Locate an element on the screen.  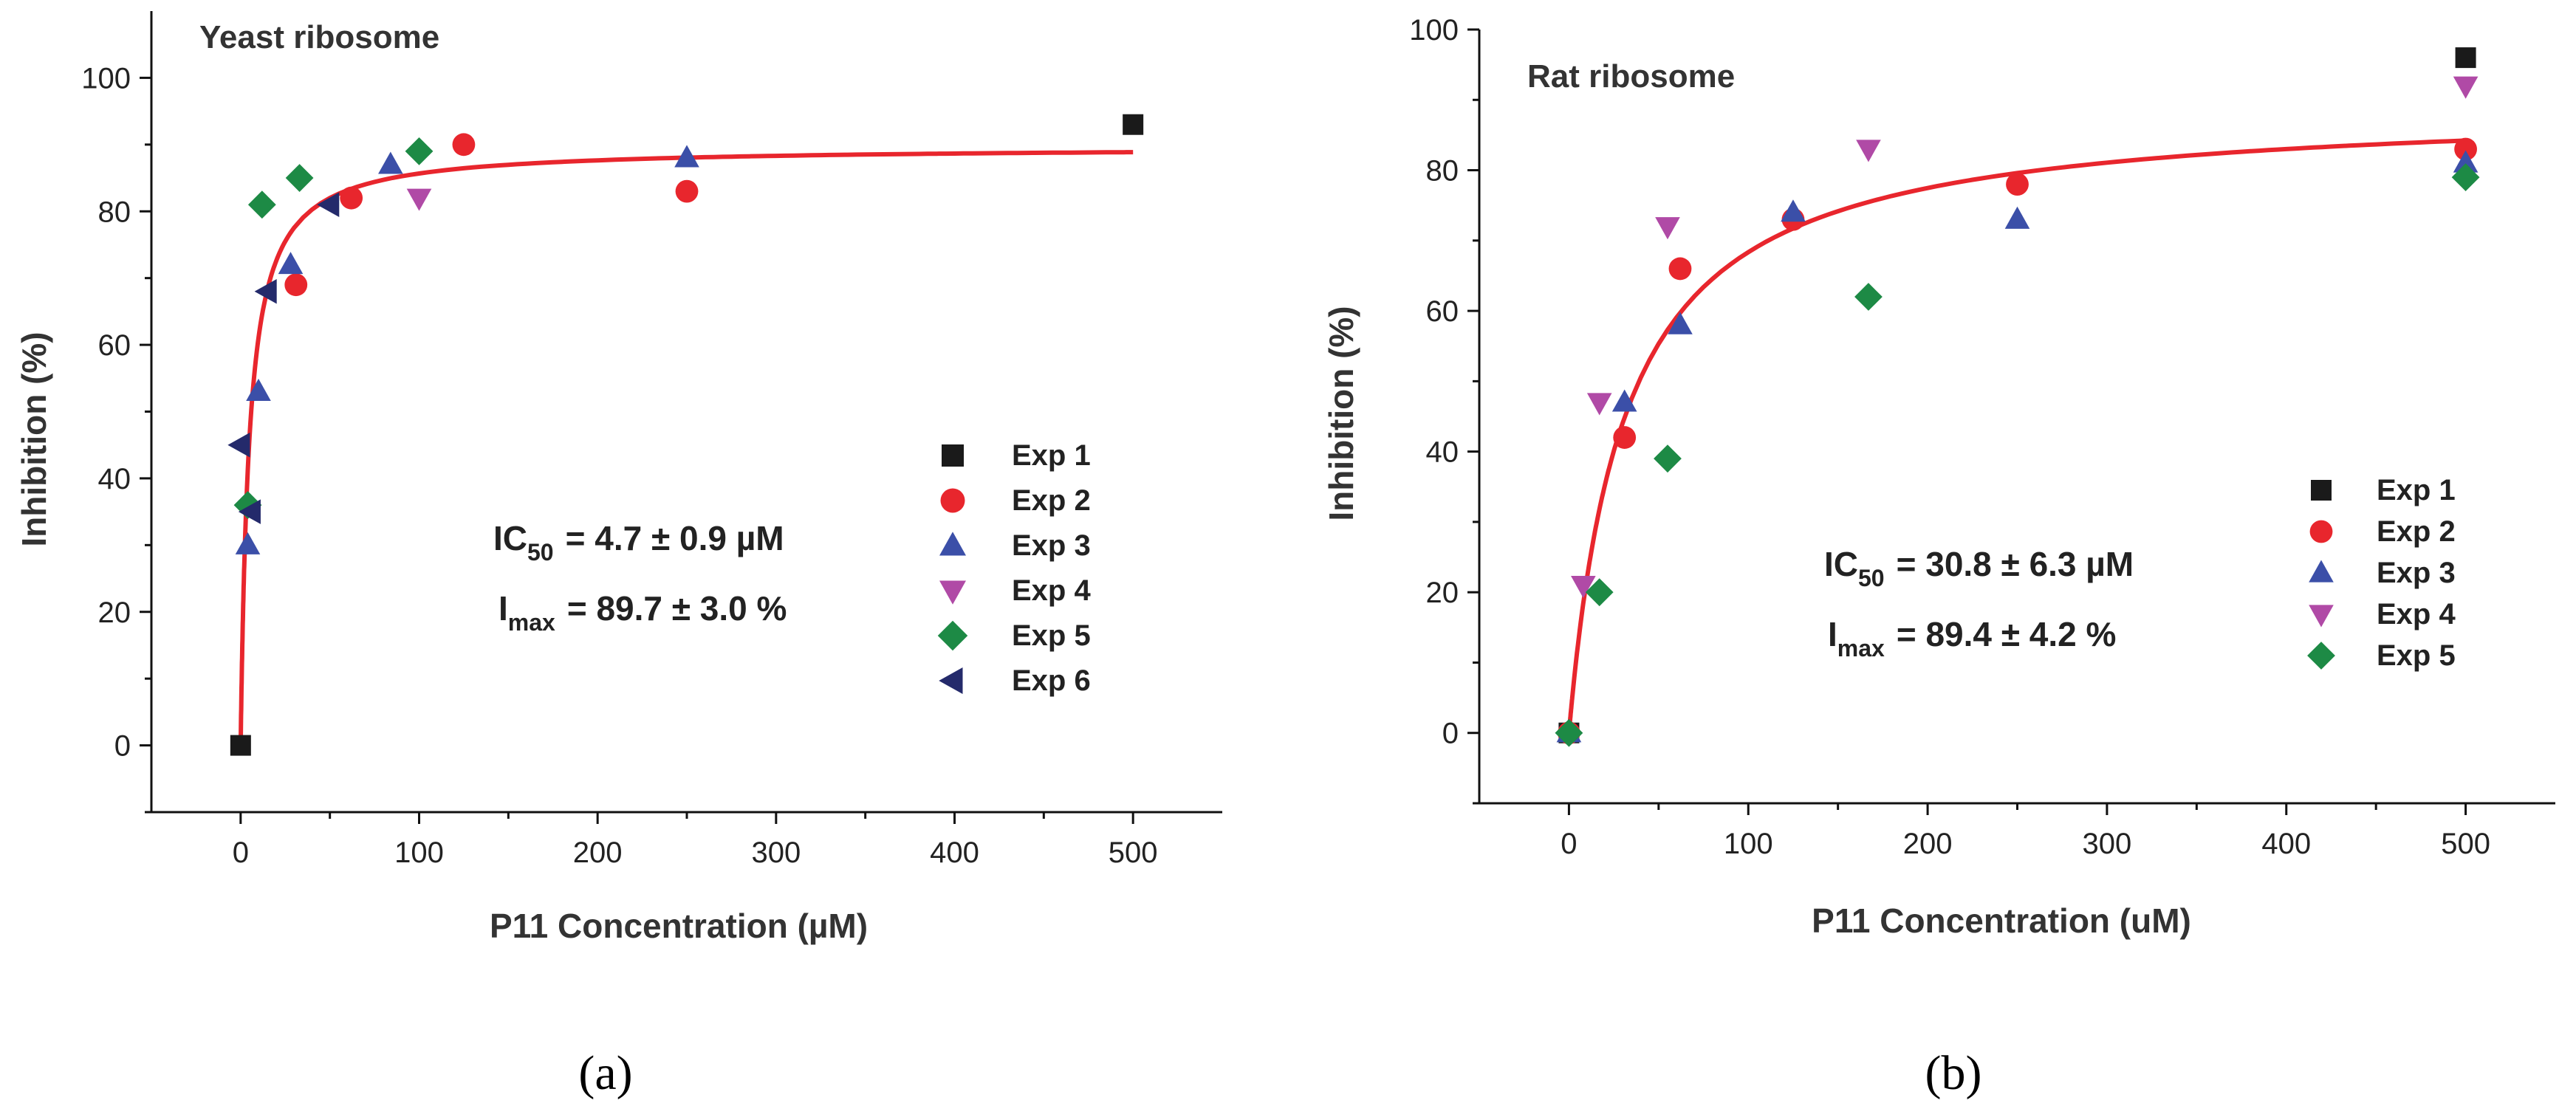
x-axis-label: P11 Concentration (µM) is located at coordinates (679, 926).